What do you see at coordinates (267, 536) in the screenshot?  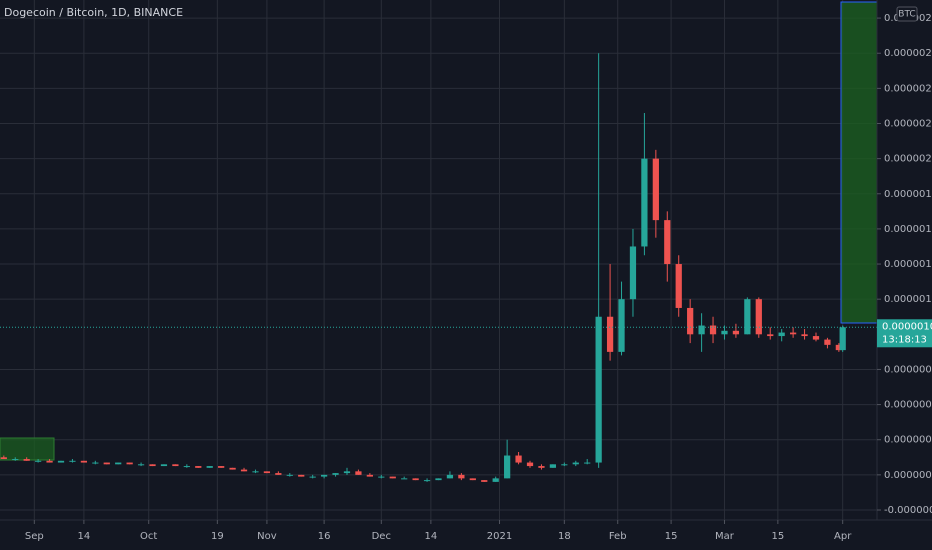 I see `x-tick-label: Nov` at bounding box center [267, 536].